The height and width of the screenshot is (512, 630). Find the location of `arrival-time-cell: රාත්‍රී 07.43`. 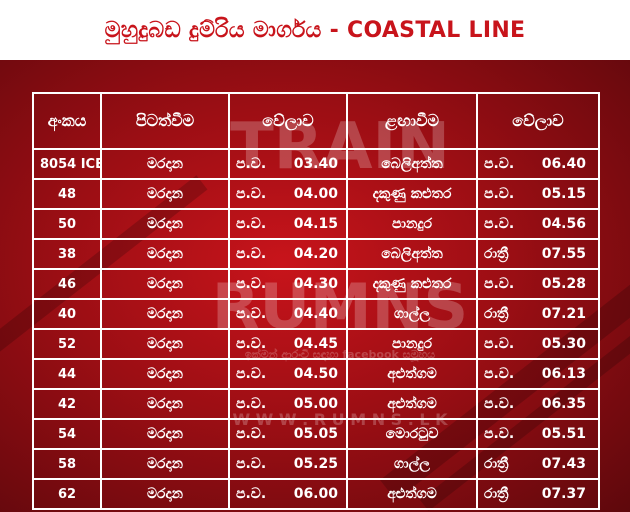

arrival-time-cell: රාත්‍රී 07.43 is located at coordinates (538, 464).